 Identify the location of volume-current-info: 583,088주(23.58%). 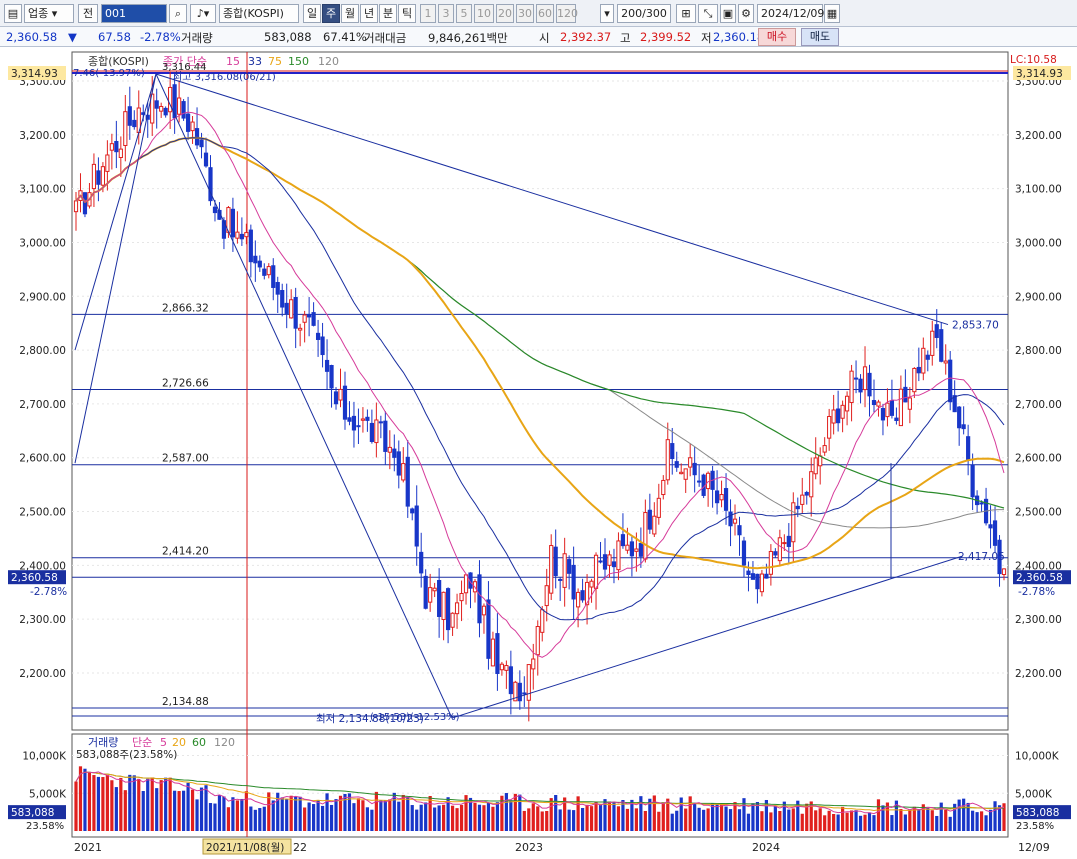
(126, 755).